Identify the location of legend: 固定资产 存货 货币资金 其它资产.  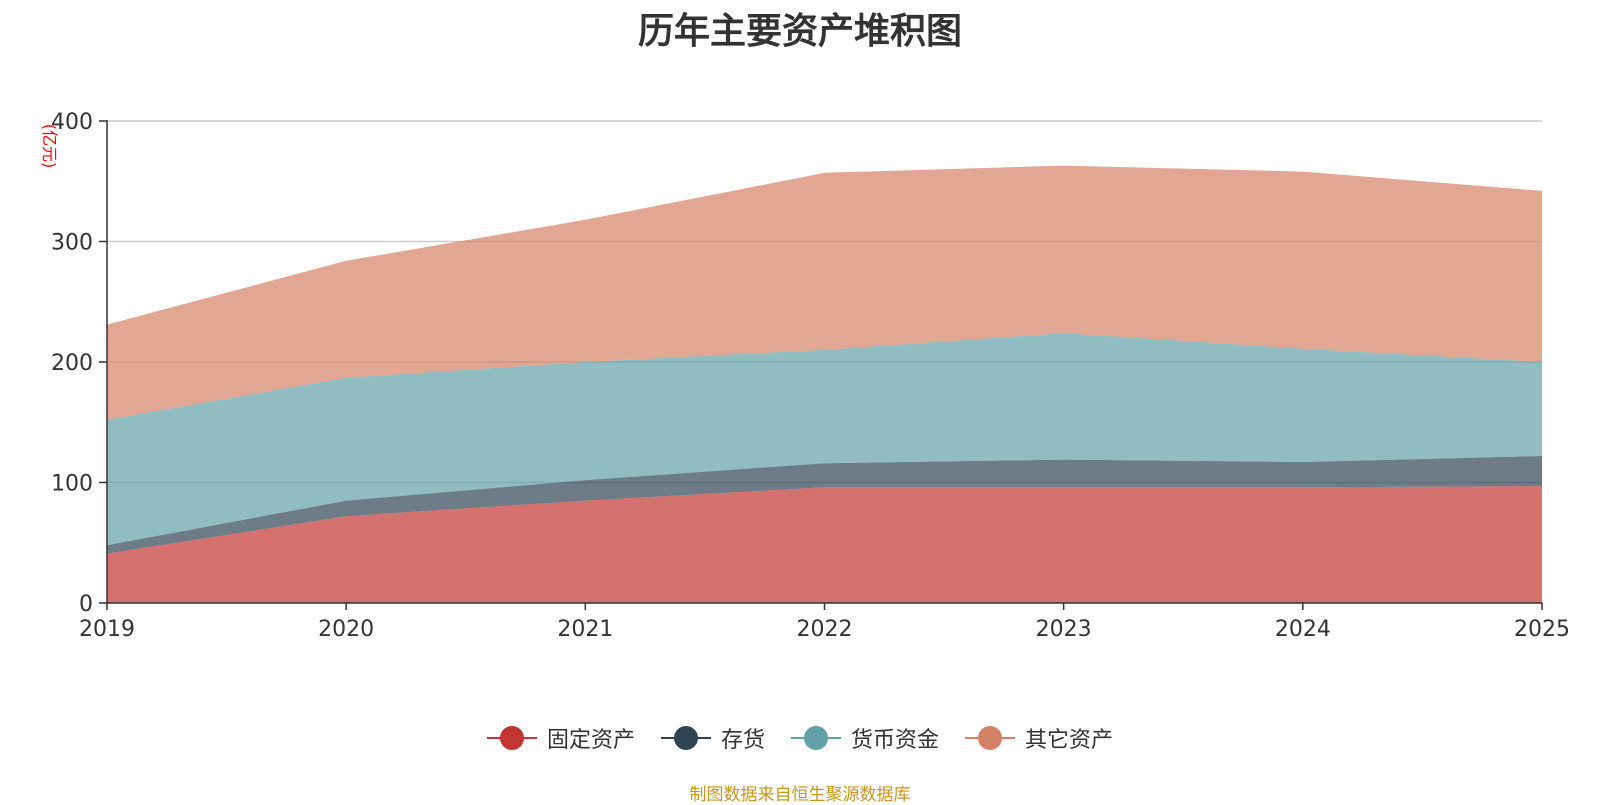
(800, 738).